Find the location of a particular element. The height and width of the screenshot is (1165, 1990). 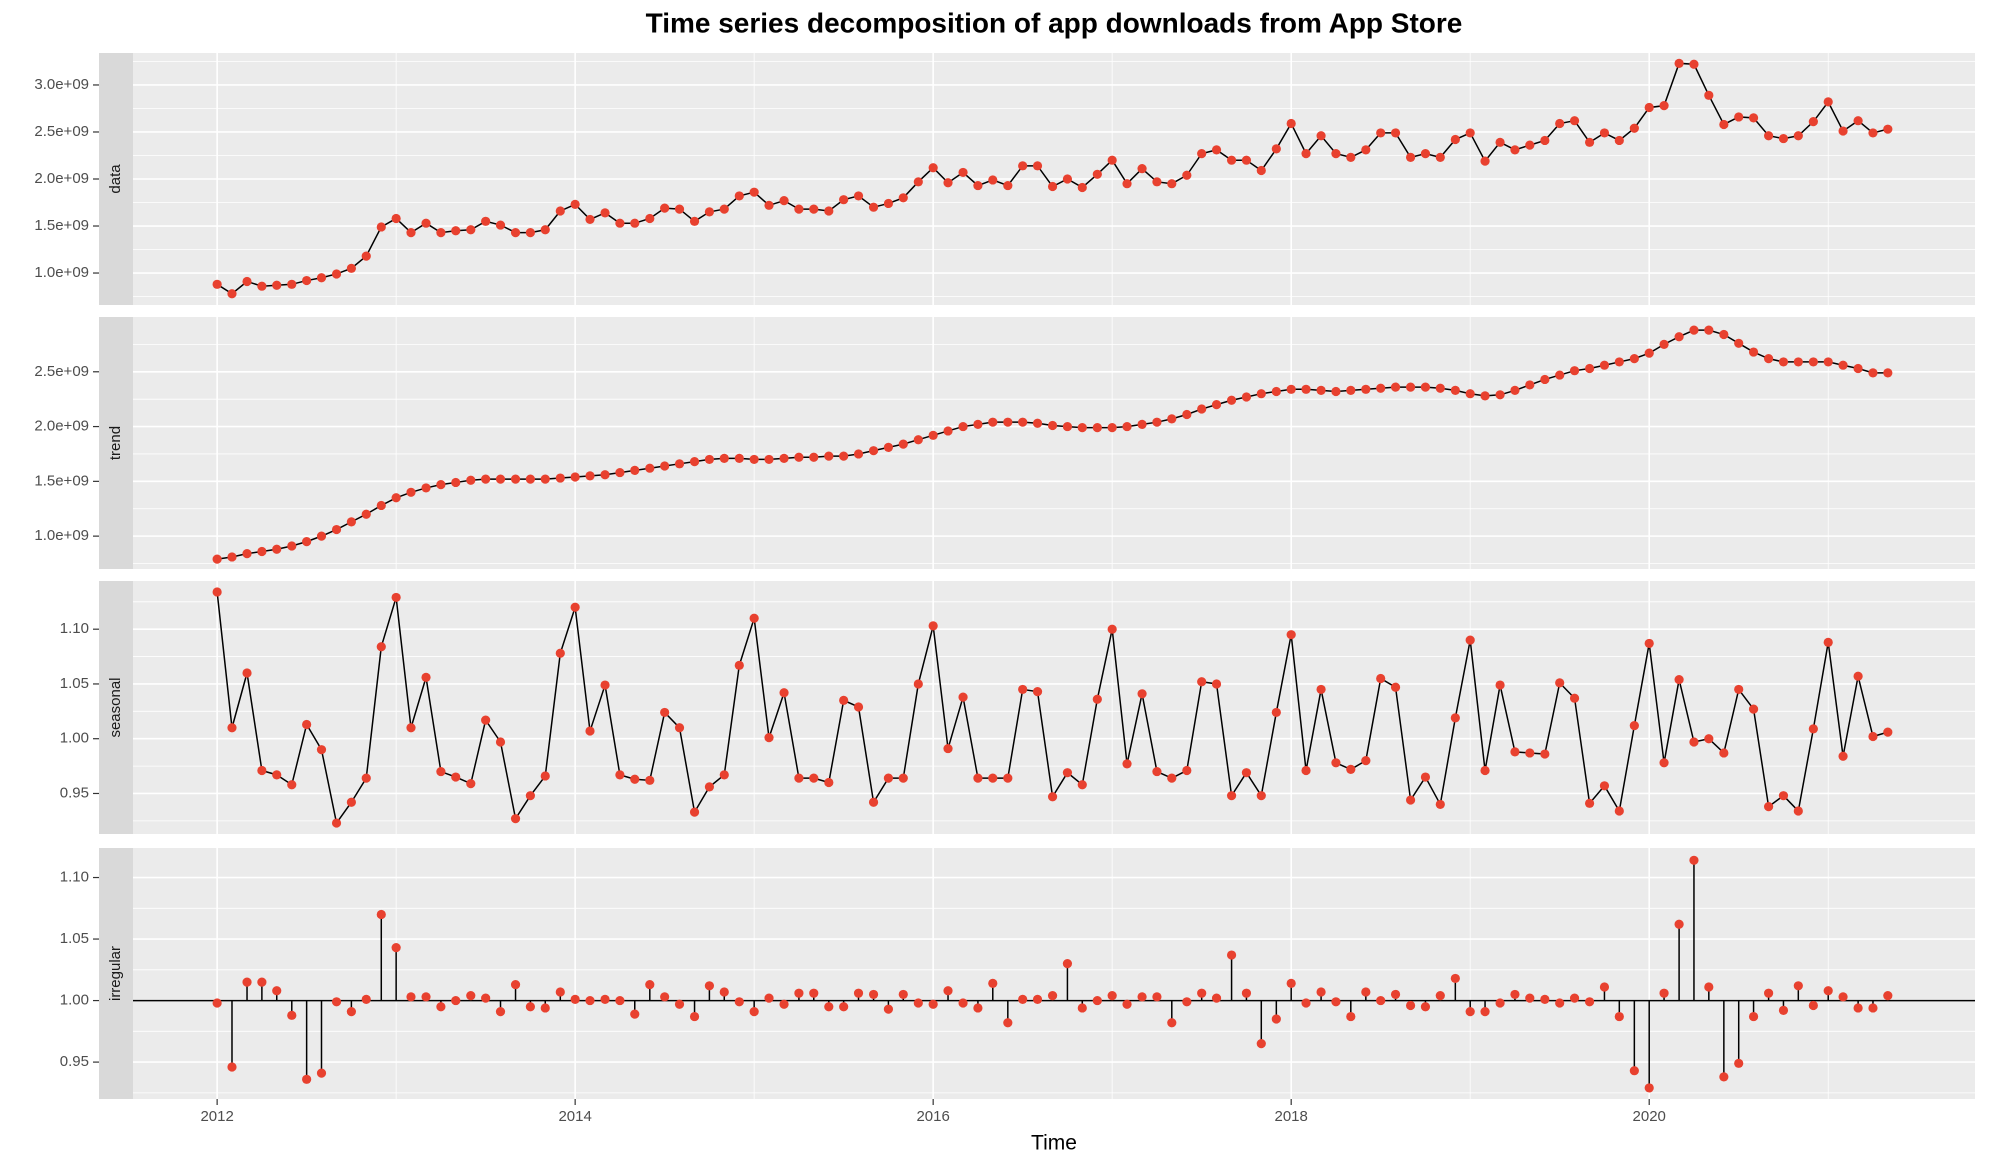

strip-label: seasonal is located at coordinates (115, 707).